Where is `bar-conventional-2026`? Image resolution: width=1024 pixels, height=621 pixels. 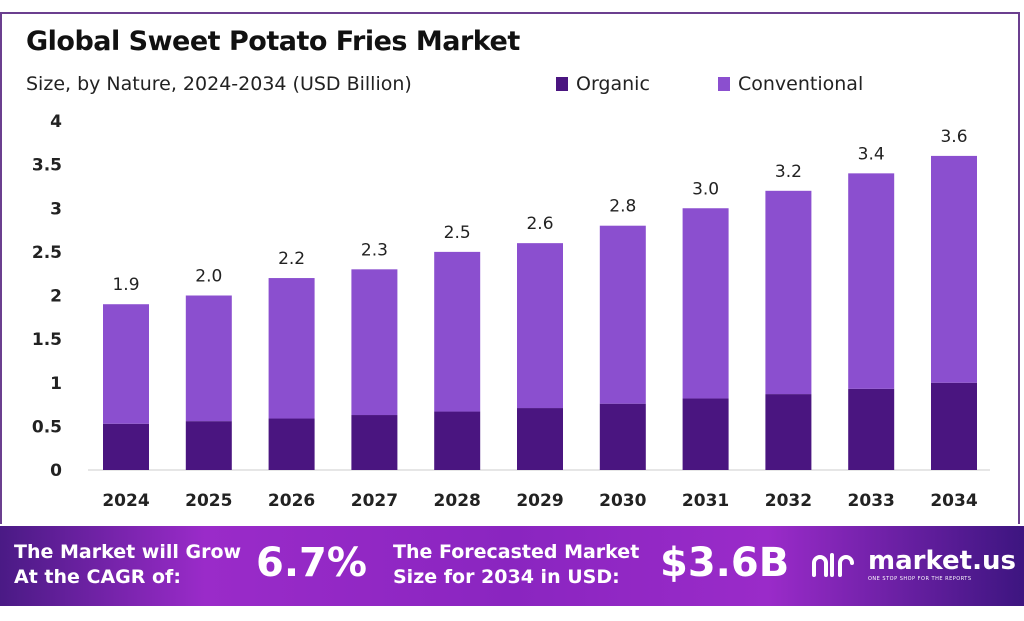
bar-conventional-2026 is located at coordinates (291, 348).